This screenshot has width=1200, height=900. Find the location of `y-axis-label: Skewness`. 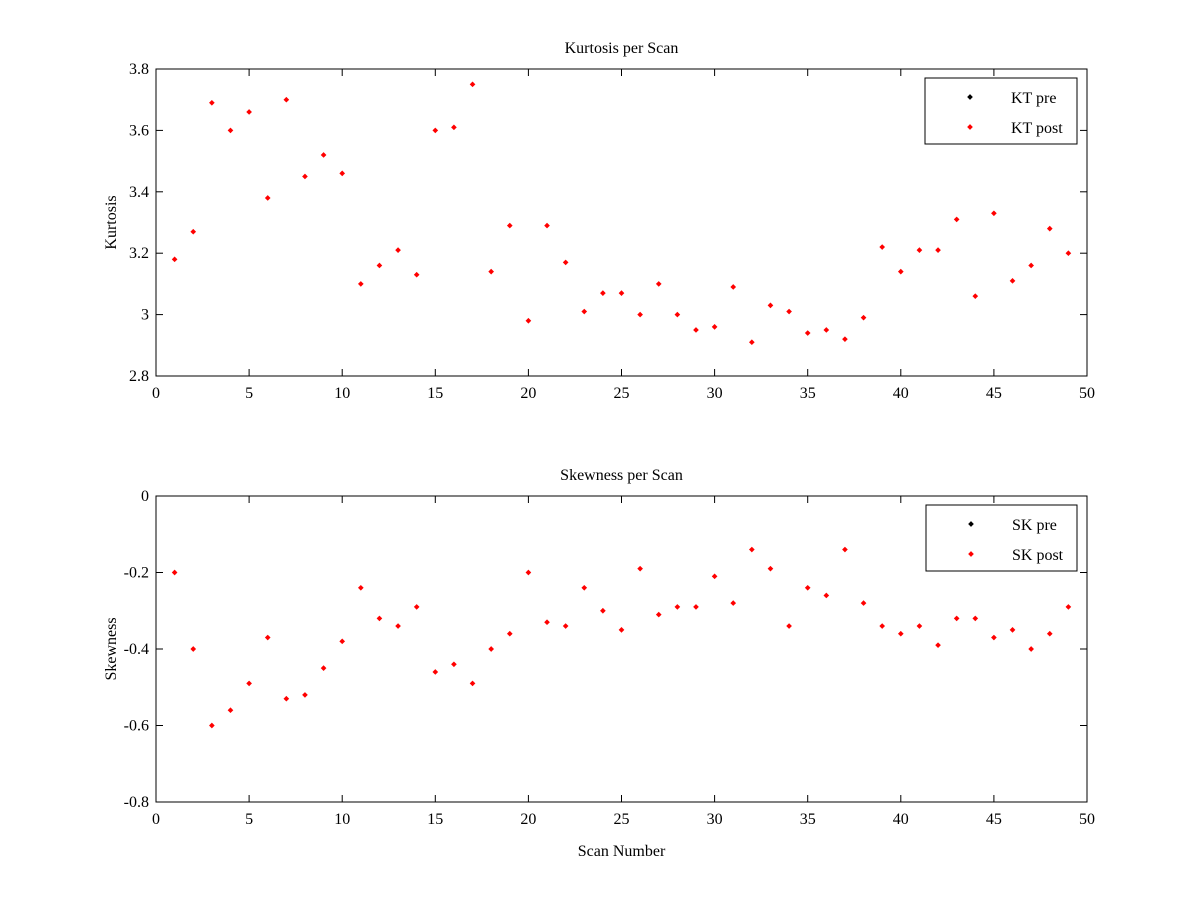

y-axis-label: Skewness is located at coordinates (111, 648).